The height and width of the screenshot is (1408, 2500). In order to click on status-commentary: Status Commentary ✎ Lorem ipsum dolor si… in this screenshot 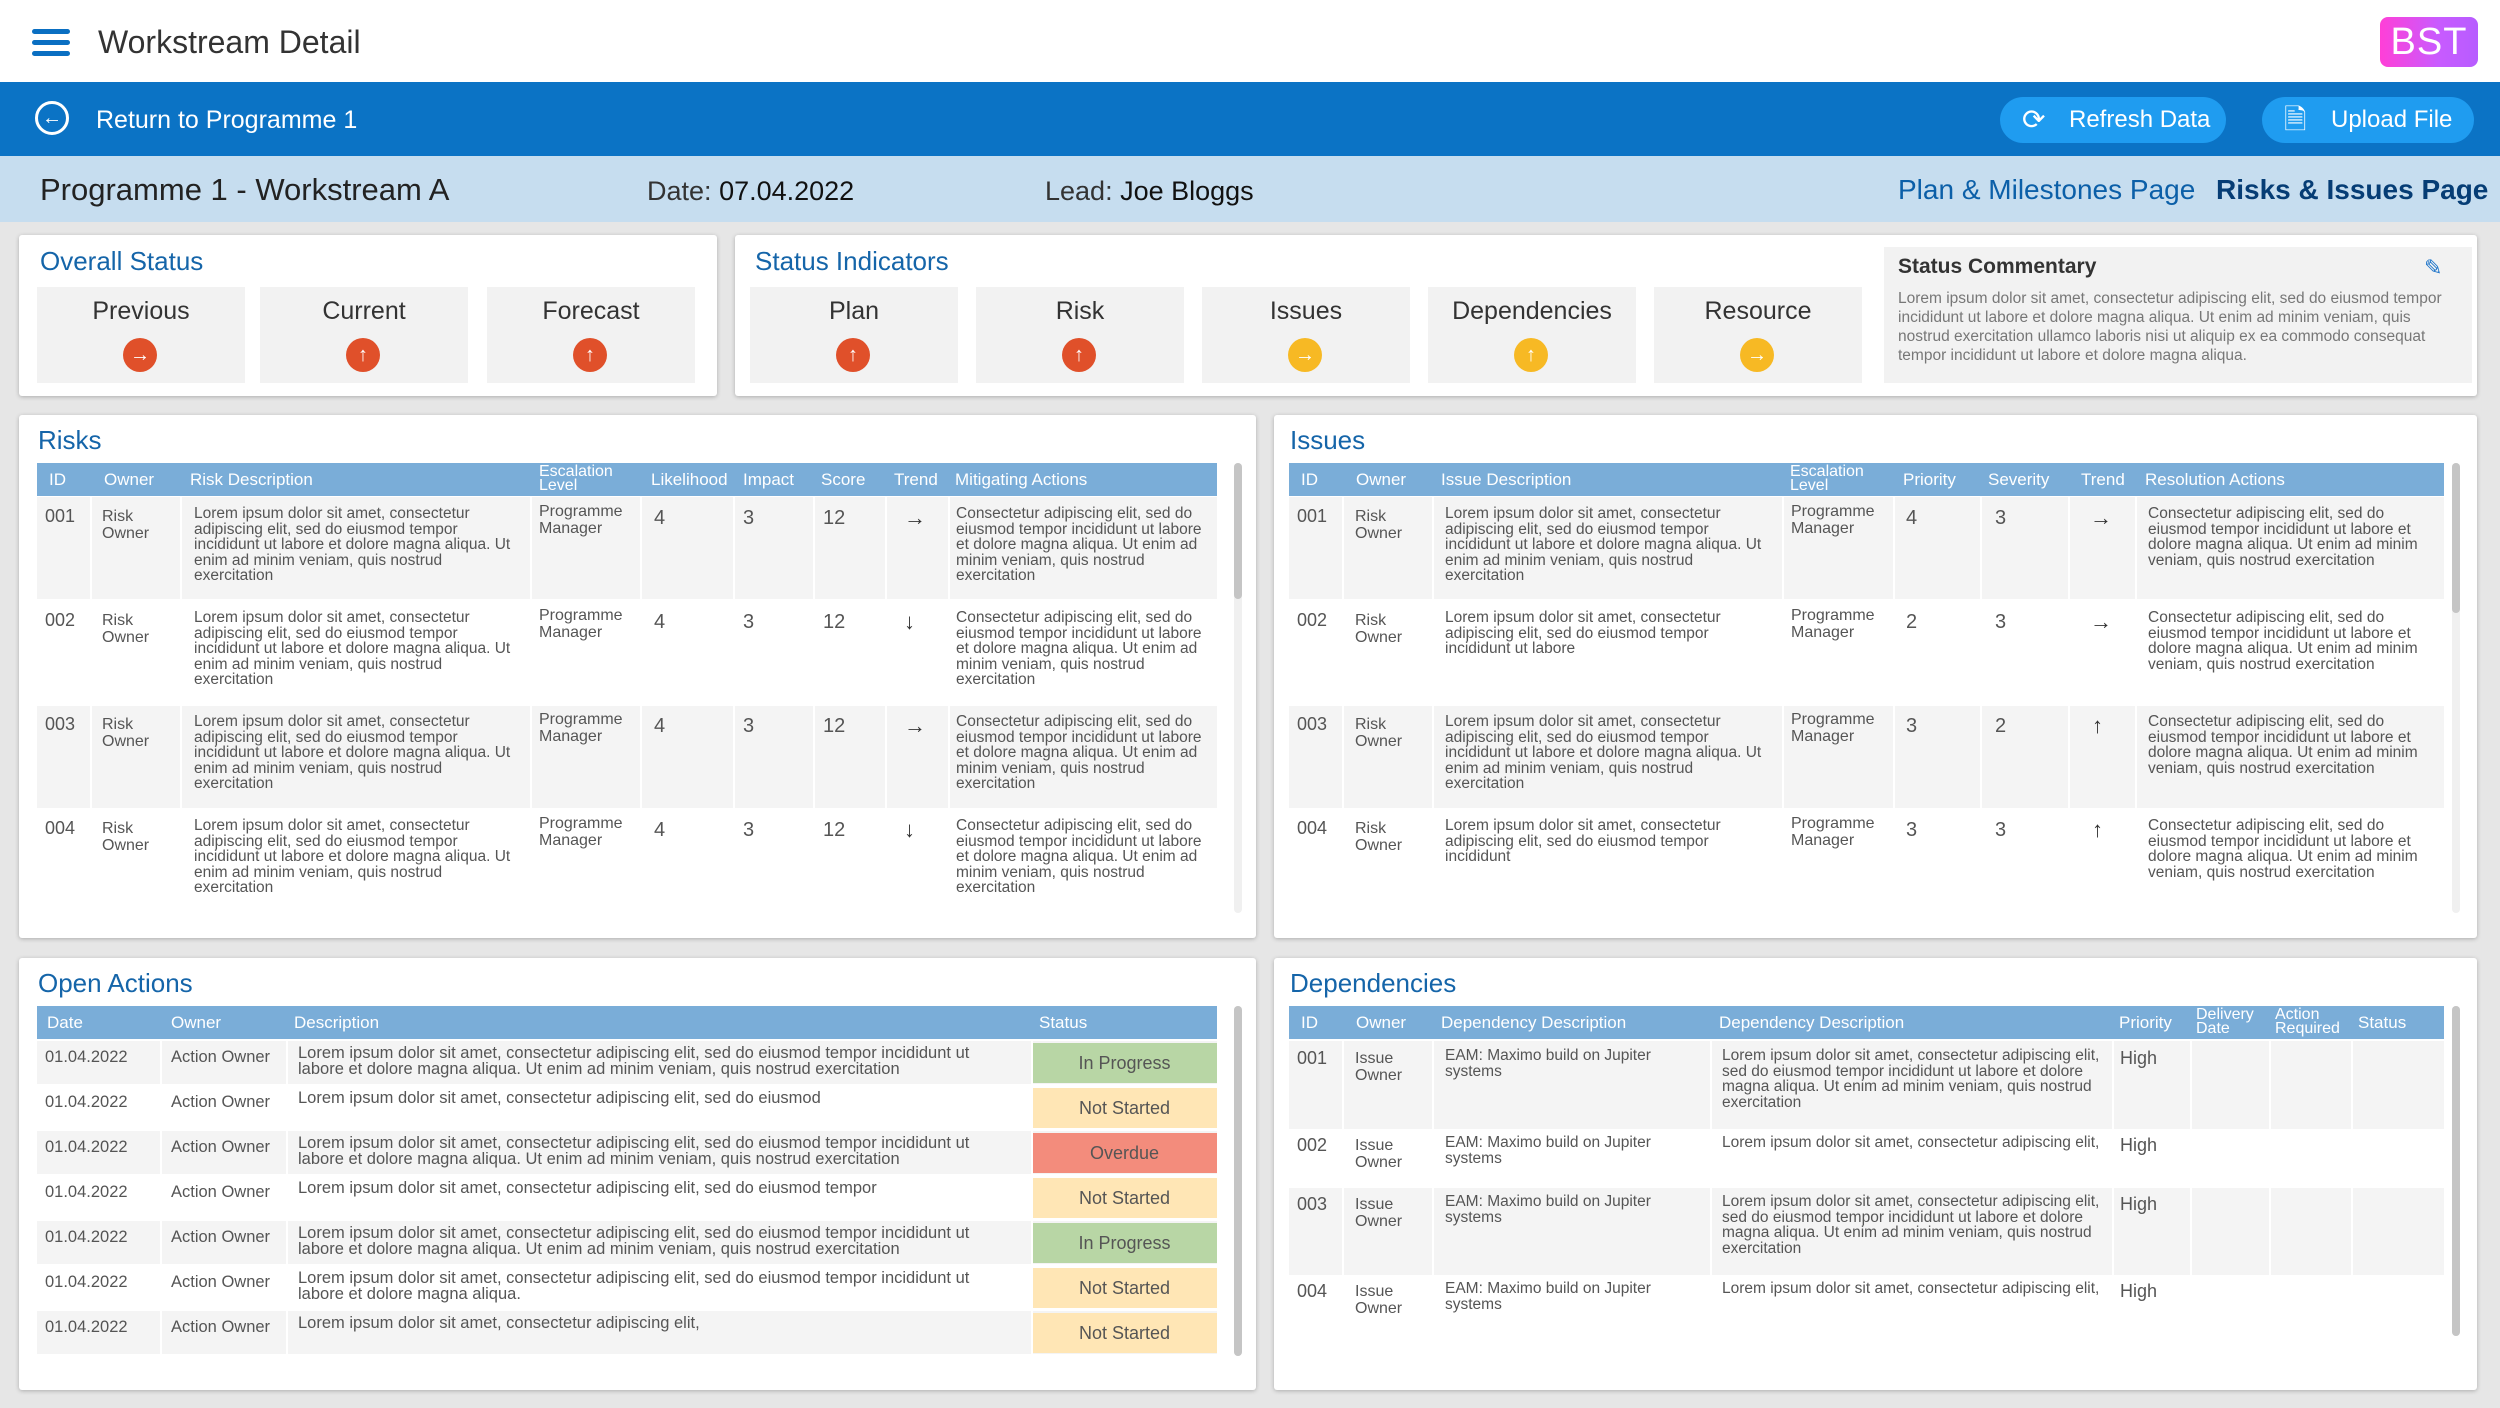, I will do `click(2178, 315)`.